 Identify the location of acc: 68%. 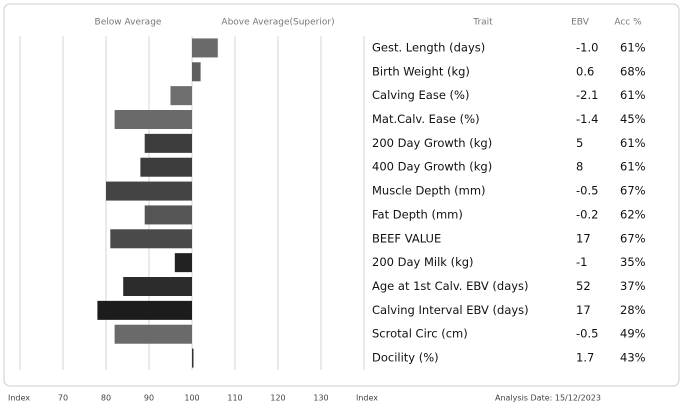
(633, 71).